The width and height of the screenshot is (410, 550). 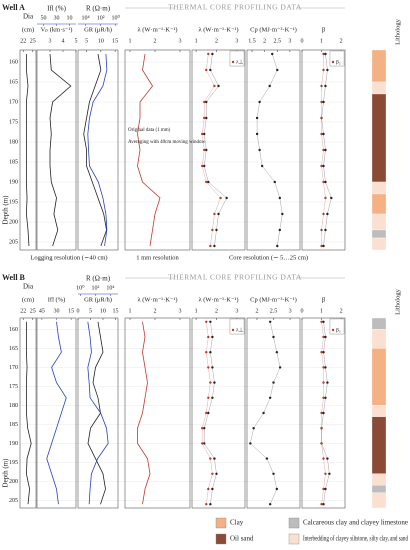 What do you see at coordinates (63, 41) in the screenshot?
I see `tick-label: 4` at bounding box center [63, 41].